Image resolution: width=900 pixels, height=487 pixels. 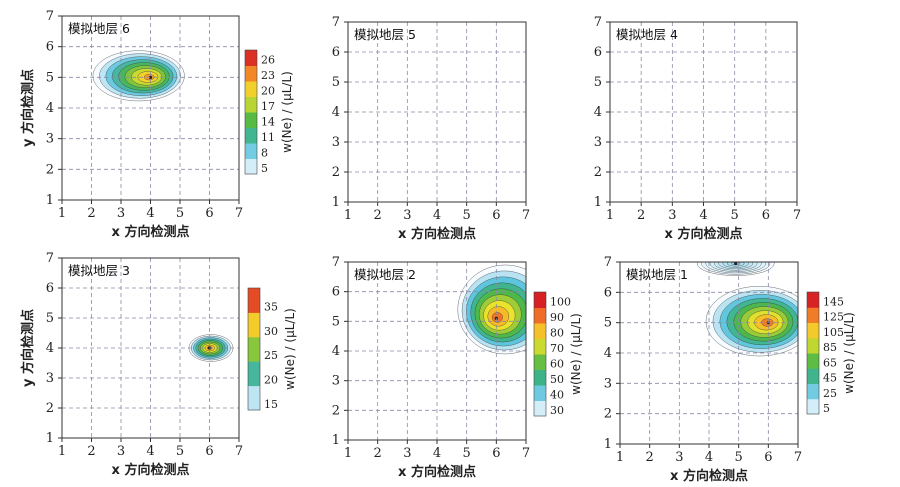 I want to click on colorbar-tick-label: 23, so click(x=268, y=75).